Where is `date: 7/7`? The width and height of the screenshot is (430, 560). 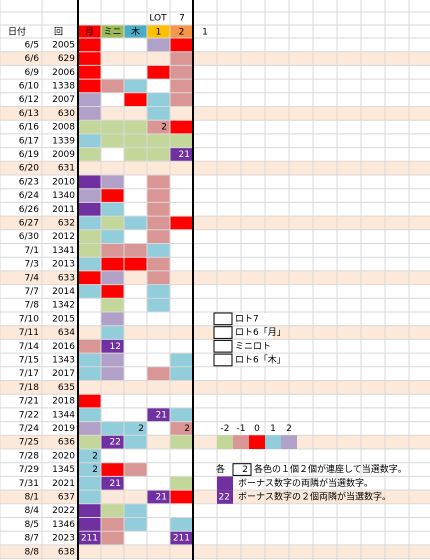 date: 7/7 is located at coordinates (32, 292).